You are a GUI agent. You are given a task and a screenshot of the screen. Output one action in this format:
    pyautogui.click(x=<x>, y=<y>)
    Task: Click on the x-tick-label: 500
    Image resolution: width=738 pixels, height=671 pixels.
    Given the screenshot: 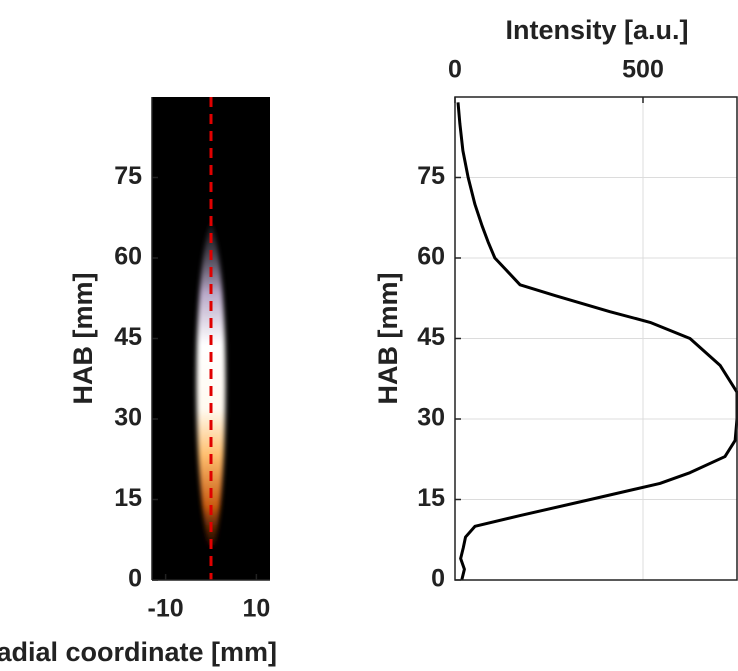 What is the action you would take?
    pyautogui.click(x=643, y=70)
    